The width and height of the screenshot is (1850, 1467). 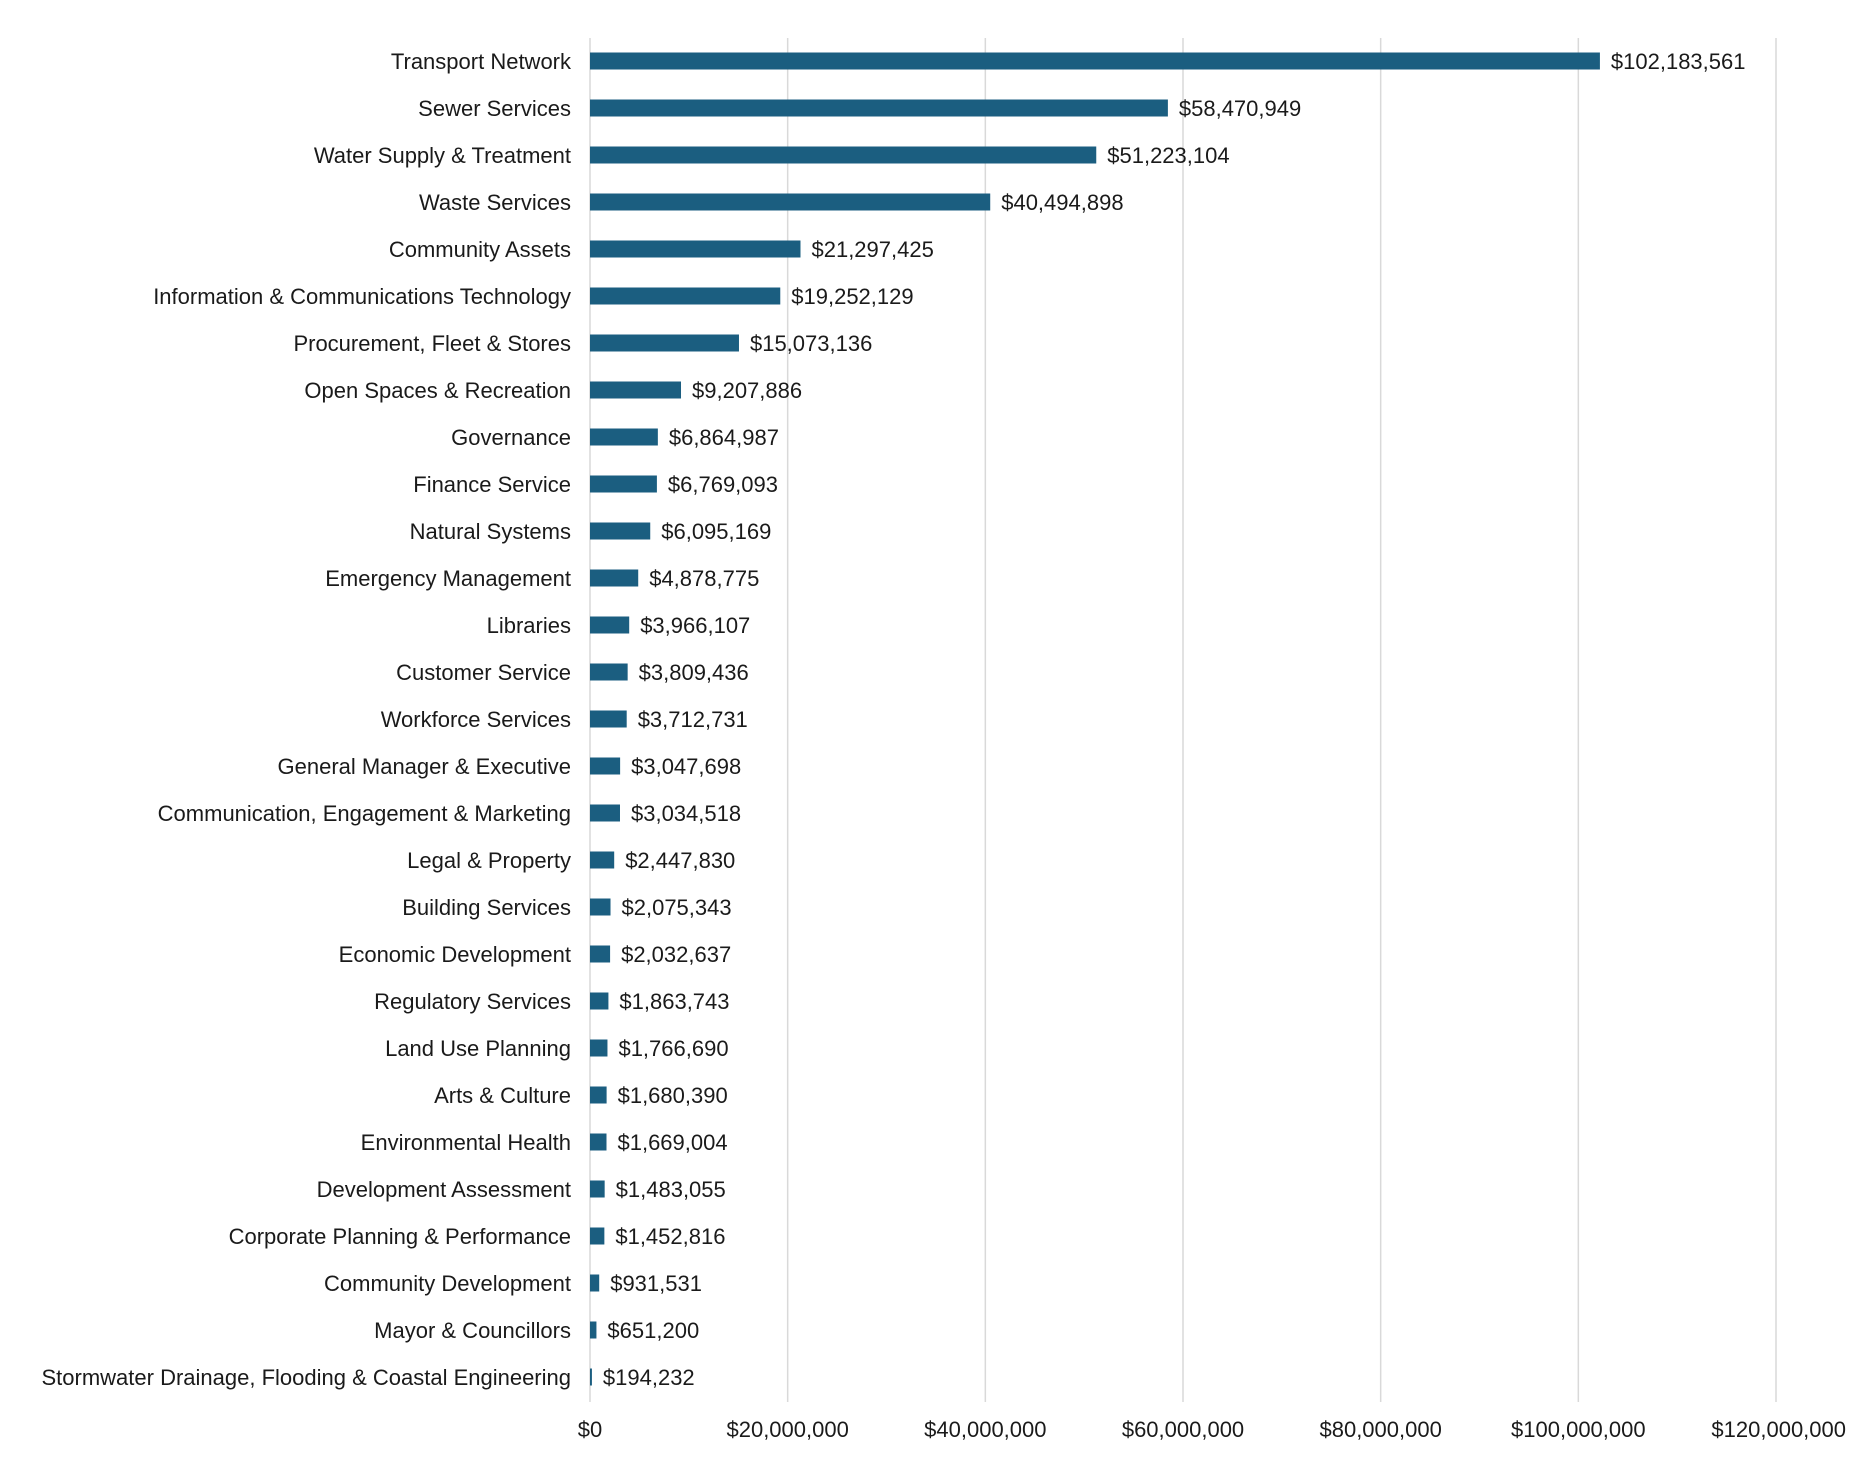 What do you see at coordinates (425, 766) in the screenshot?
I see `category-label: General Manager & Executive` at bounding box center [425, 766].